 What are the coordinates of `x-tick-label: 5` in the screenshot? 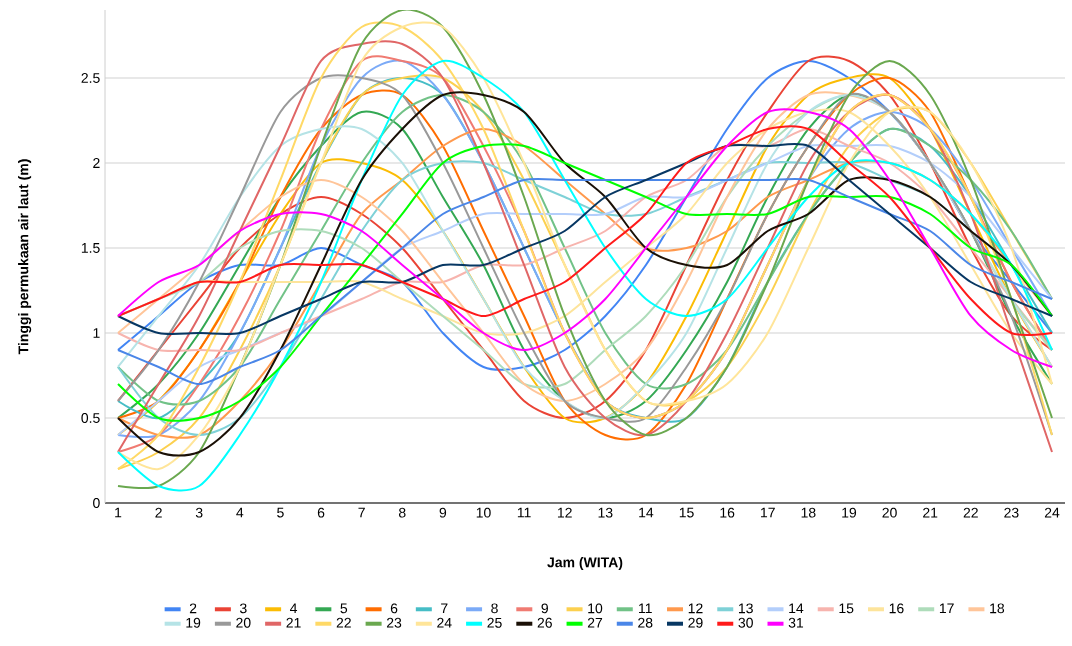 It's located at (280, 512).